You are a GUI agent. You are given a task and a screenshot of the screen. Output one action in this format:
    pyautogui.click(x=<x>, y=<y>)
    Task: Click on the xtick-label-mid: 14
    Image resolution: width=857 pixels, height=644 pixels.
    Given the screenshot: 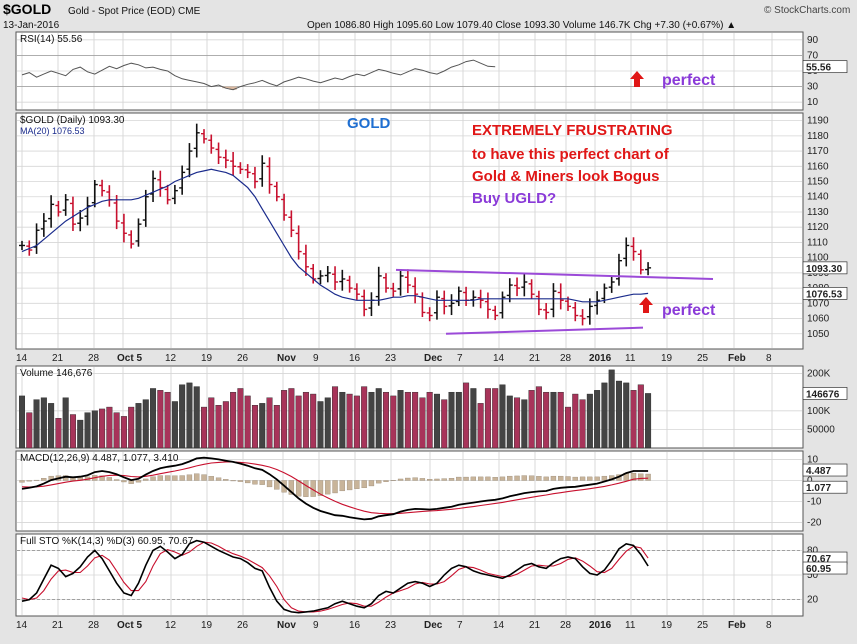 What is the action you would take?
    pyautogui.click(x=499, y=358)
    